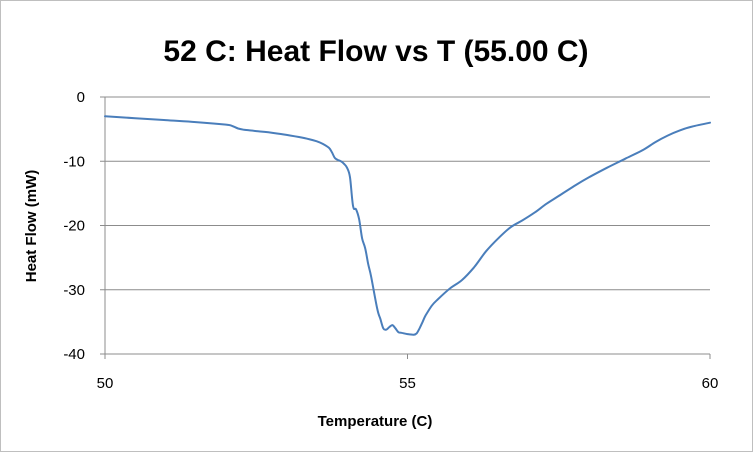  What do you see at coordinates (105, 383) in the screenshot?
I see `x-tick-label: 50` at bounding box center [105, 383].